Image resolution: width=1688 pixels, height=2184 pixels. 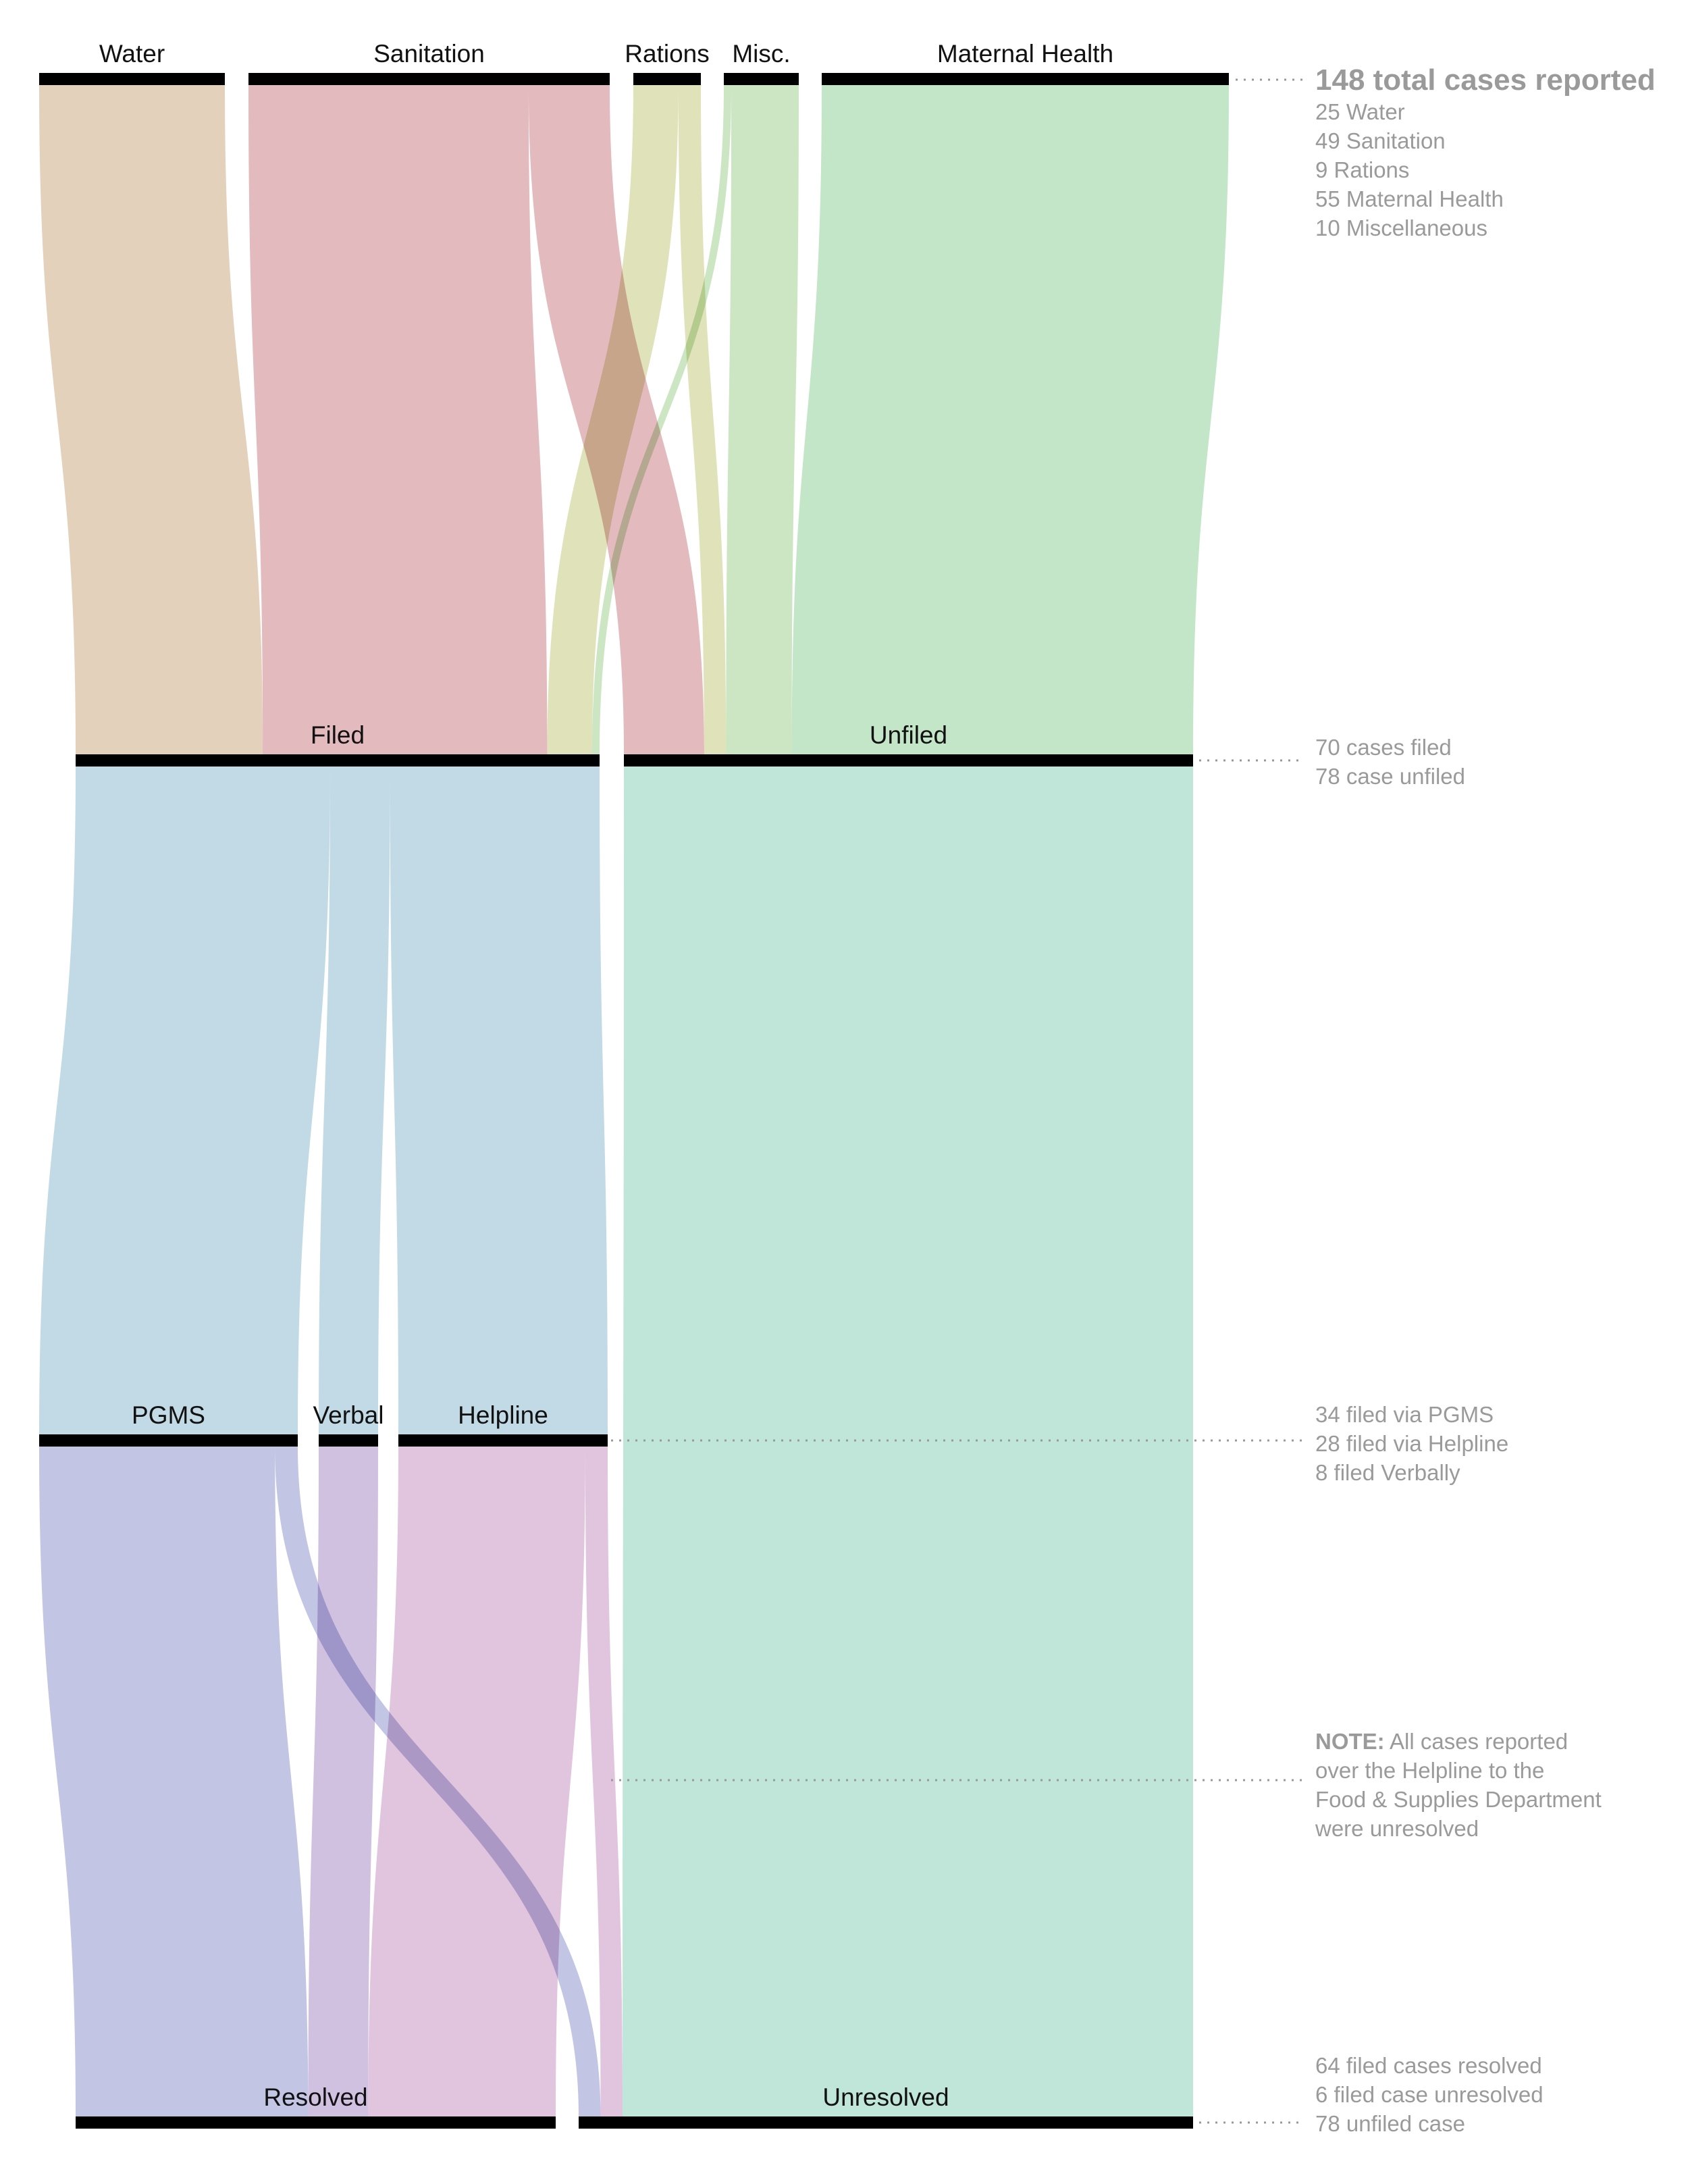 What do you see at coordinates (174, 1781) in the screenshot?
I see `flow-pgms-to-resolved` at bounding box center [174, 1781].